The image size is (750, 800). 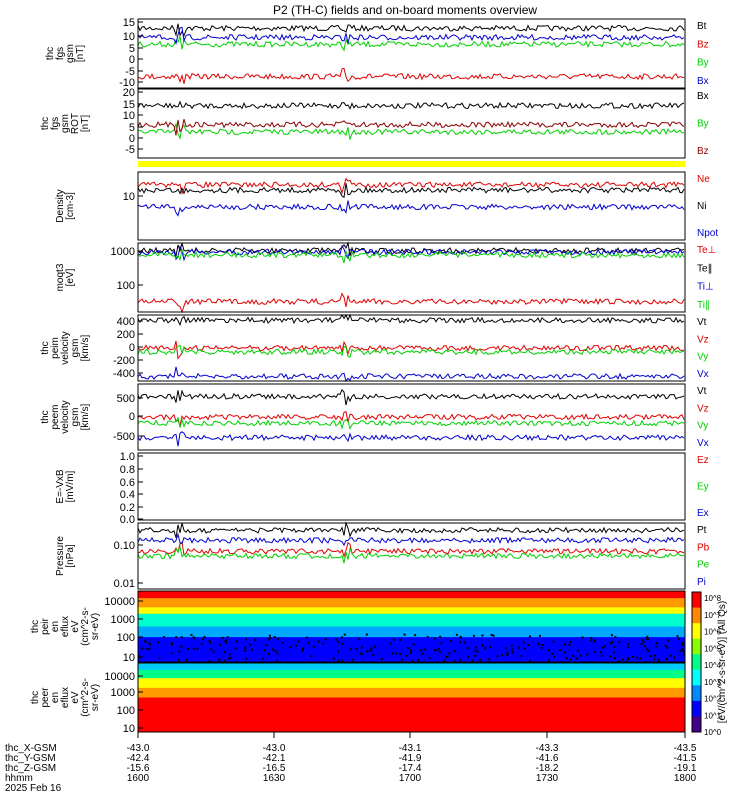 What do you see at coordinates (70, 556) in the screenshot?
I see `y-axis-label: [nPa]` at bounding box center [70, 556].